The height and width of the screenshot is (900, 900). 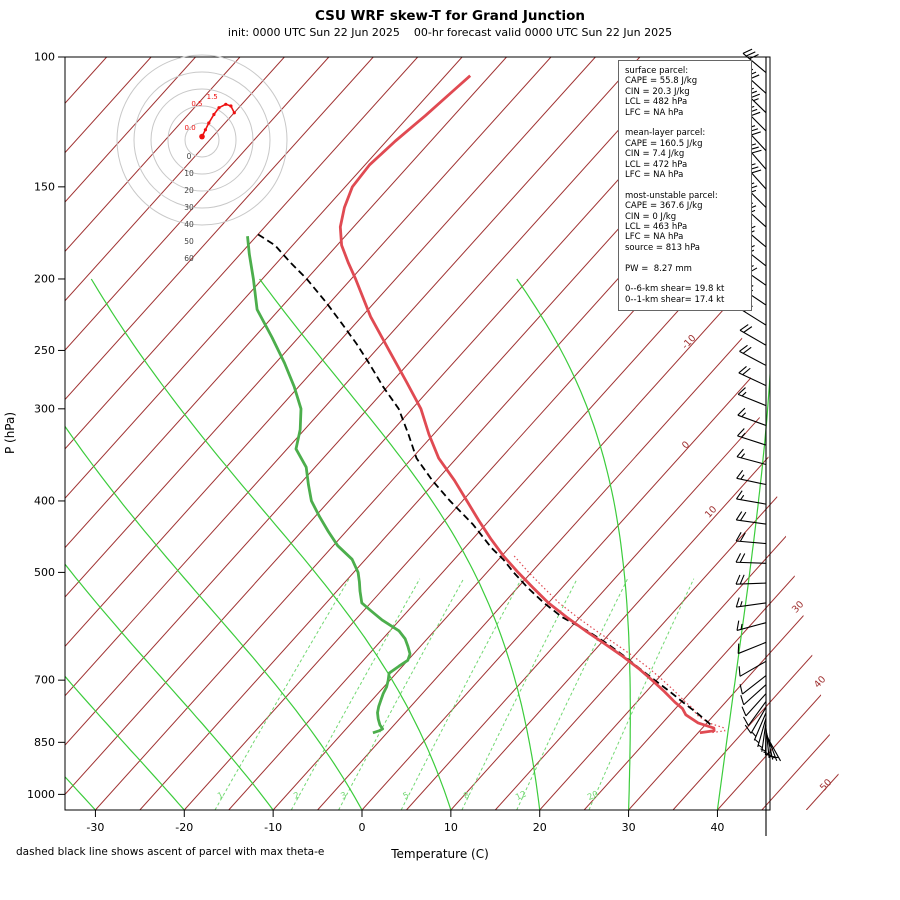 What do you see at coordinates (663, 247) in the screenshot?
I see `info-line: source = 813 hPa` at bounding box center [663, 247].